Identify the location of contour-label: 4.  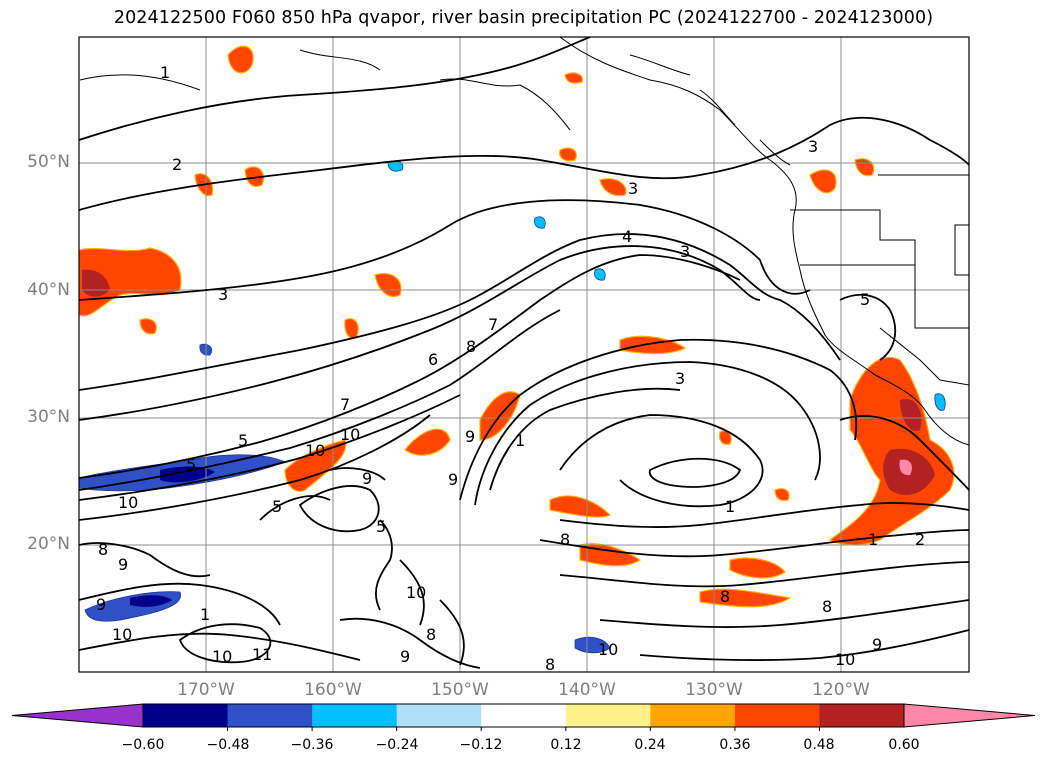
(627, 236).